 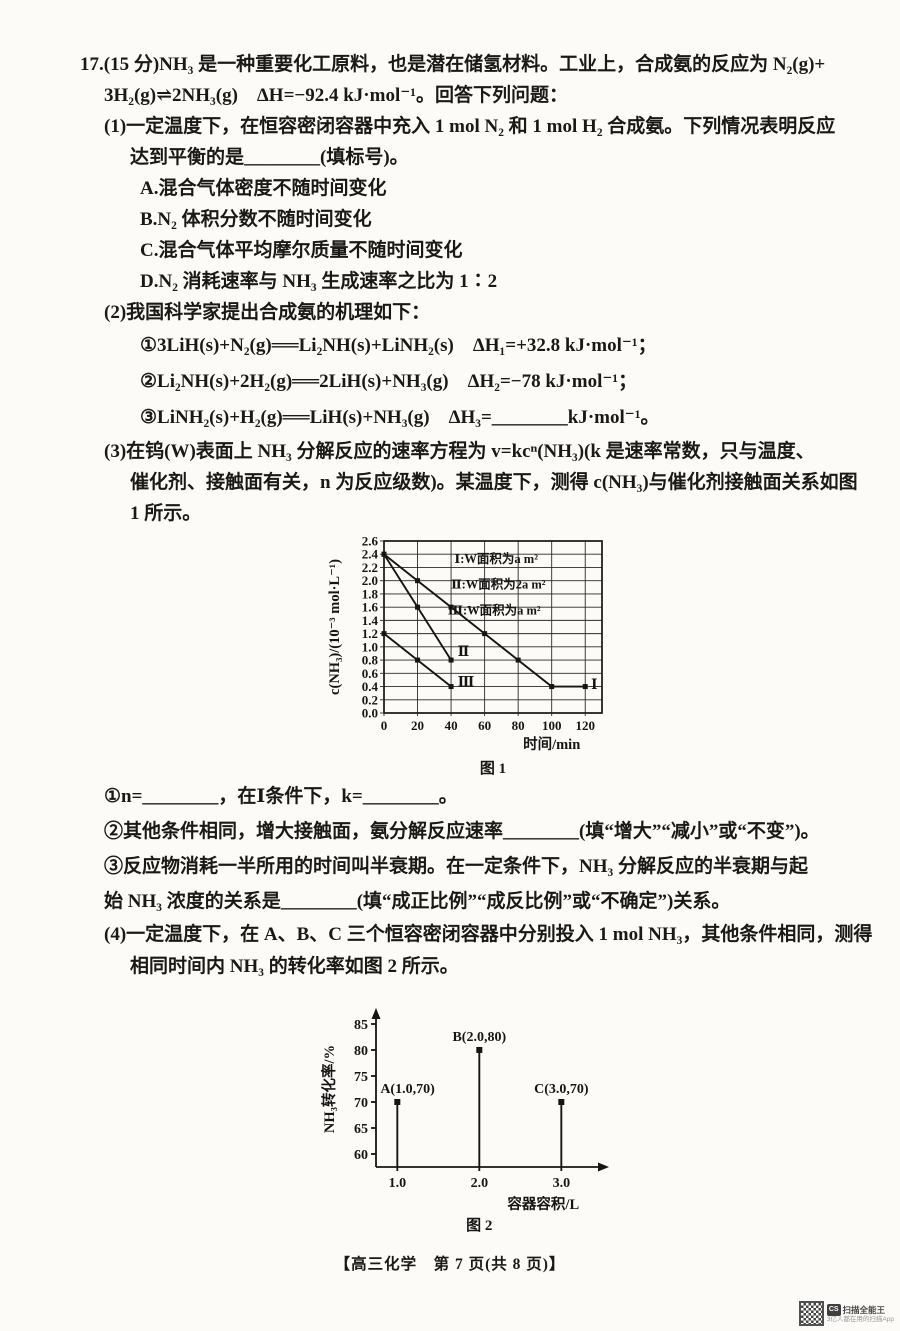 What do you see at coordinates (335, 627) in the screenshot?
I see `fig1-ylabel: c(NH₃)/(10⁻³ mol·L⁻¹)` at bounding box center [335, 627].